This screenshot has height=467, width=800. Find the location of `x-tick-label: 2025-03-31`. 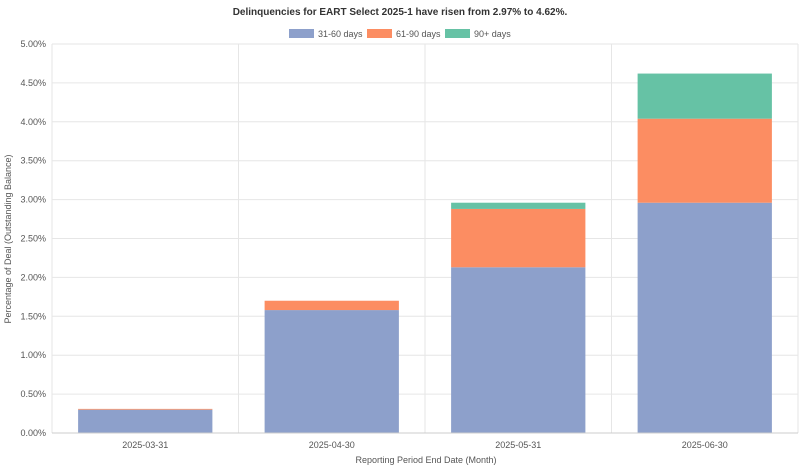

x-tick-label: 2025-03-31 is located at coordinates (145, 445).